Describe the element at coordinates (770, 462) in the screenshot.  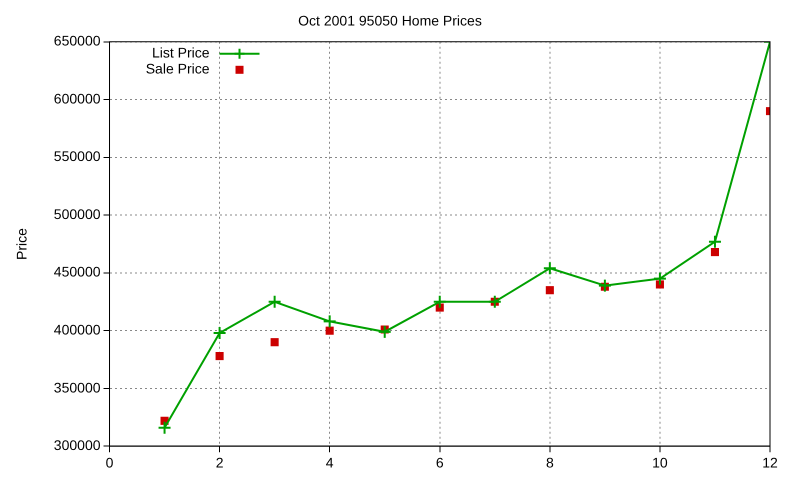
I see `x-tick-label: 12` at that location.